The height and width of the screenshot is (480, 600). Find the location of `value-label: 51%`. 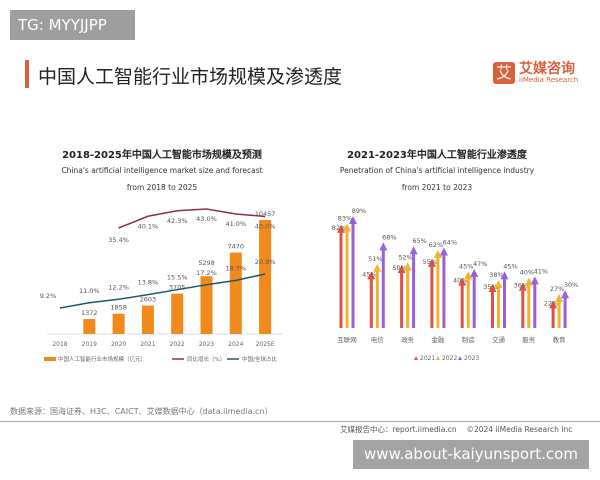

value-label: 51% is located at coordinates (375, 259).